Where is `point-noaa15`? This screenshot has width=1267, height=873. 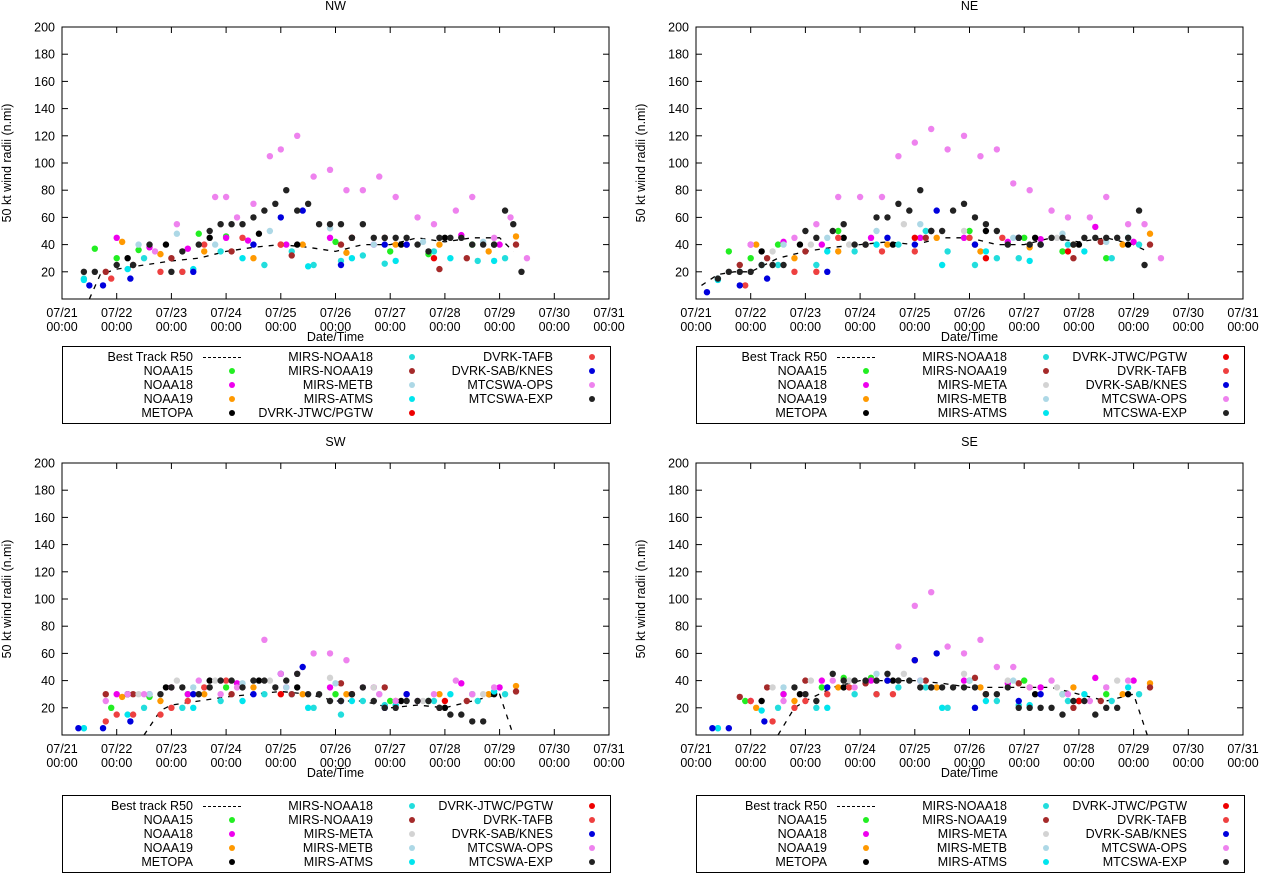
point-noaa15 is located at coordinates (390, 251).